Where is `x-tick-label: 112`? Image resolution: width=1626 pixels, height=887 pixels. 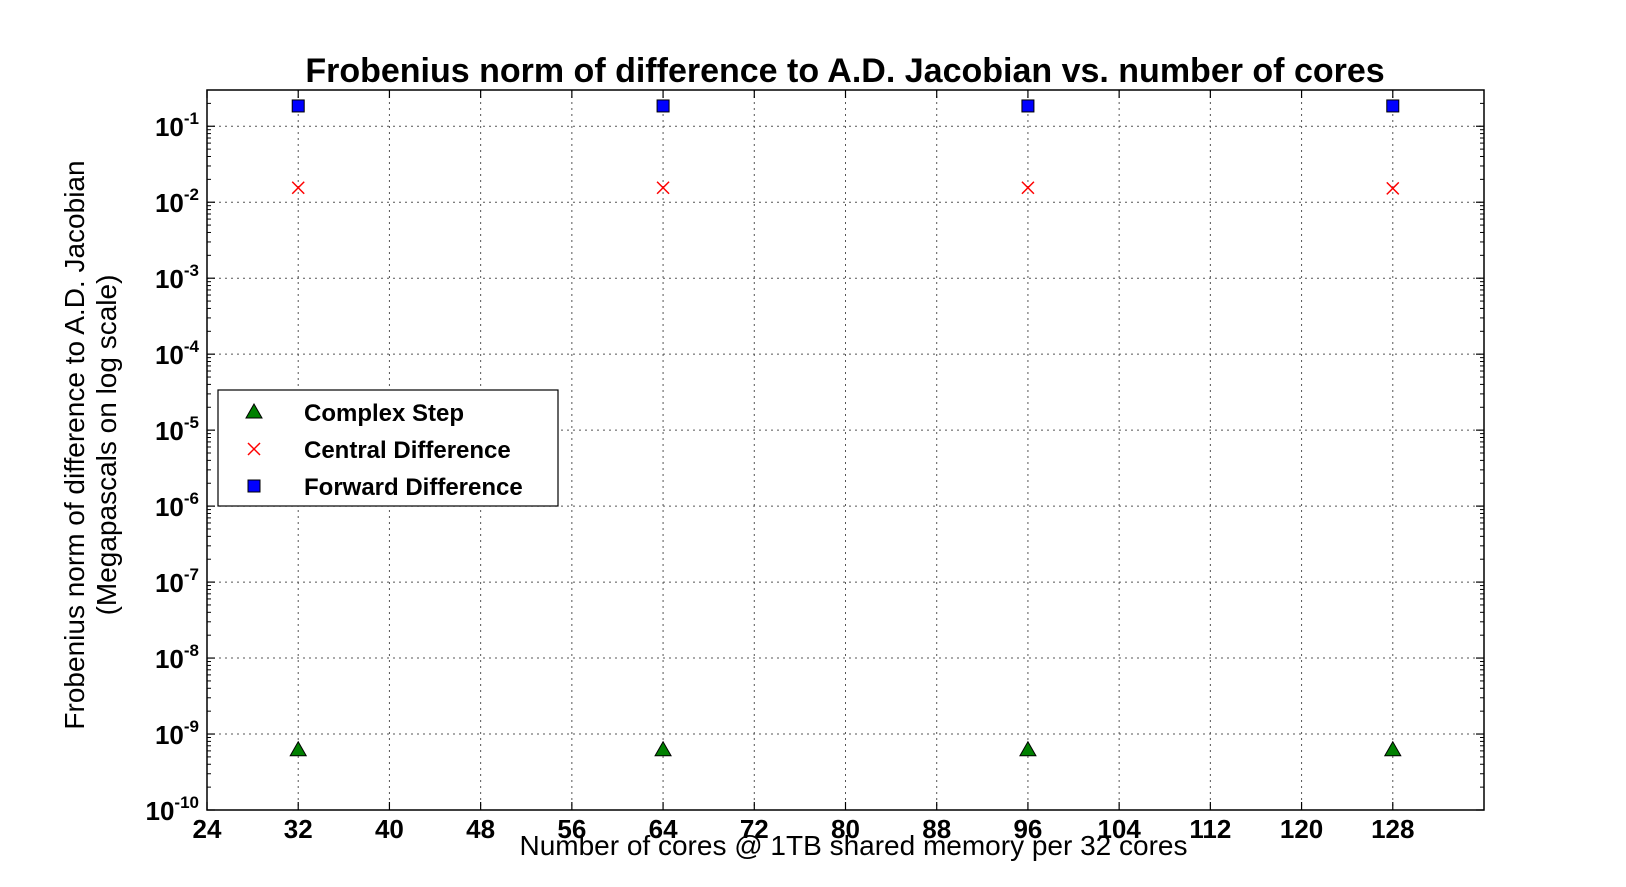
x-tick-label: 112 is located at coordinates (1210, 829).